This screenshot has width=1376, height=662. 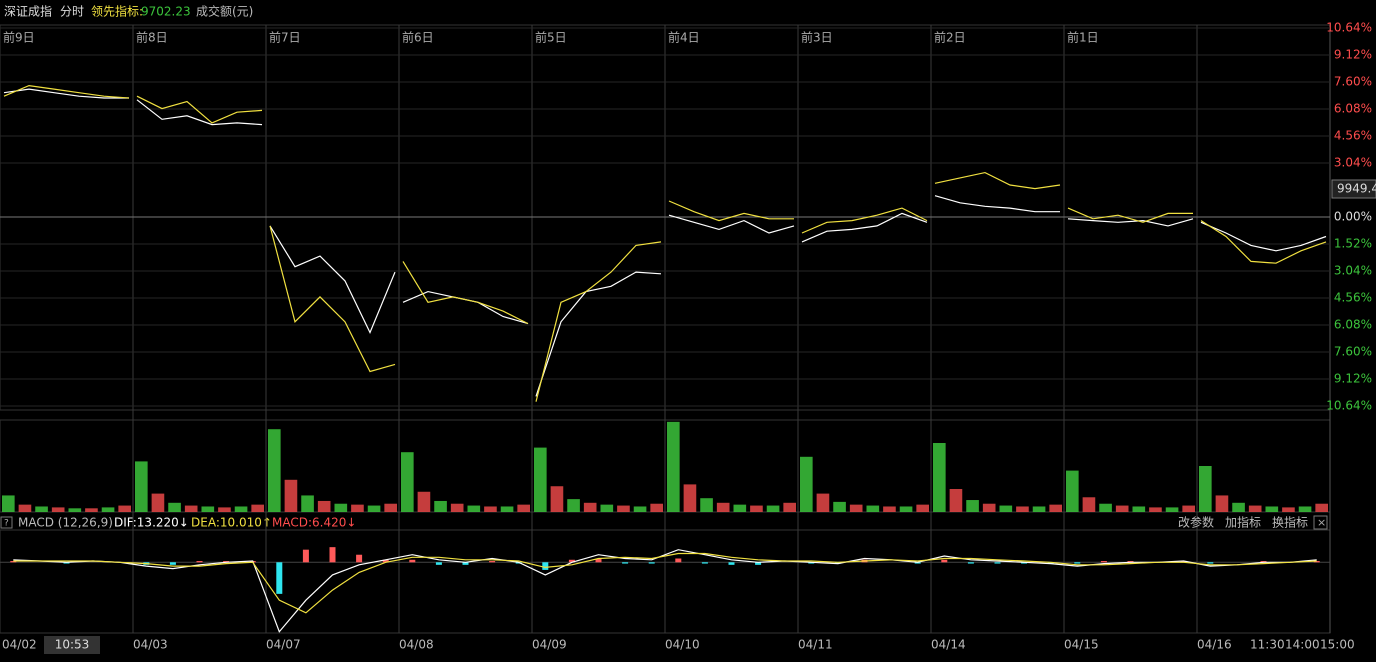 I want to click on y-tick-label: 1.52%, so click(x=1353, y=244).